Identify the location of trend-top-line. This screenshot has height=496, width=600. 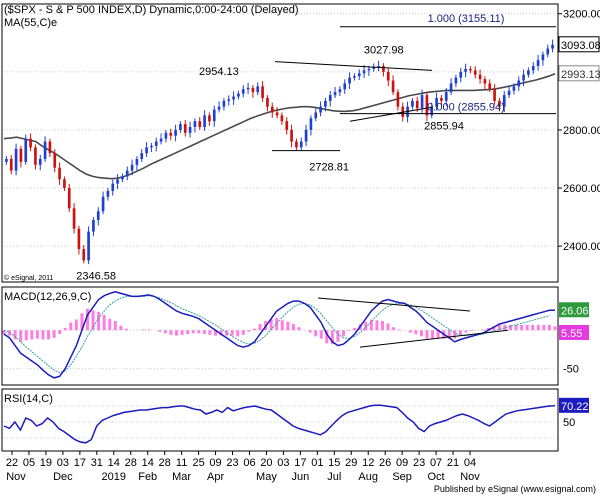
(353, 66).